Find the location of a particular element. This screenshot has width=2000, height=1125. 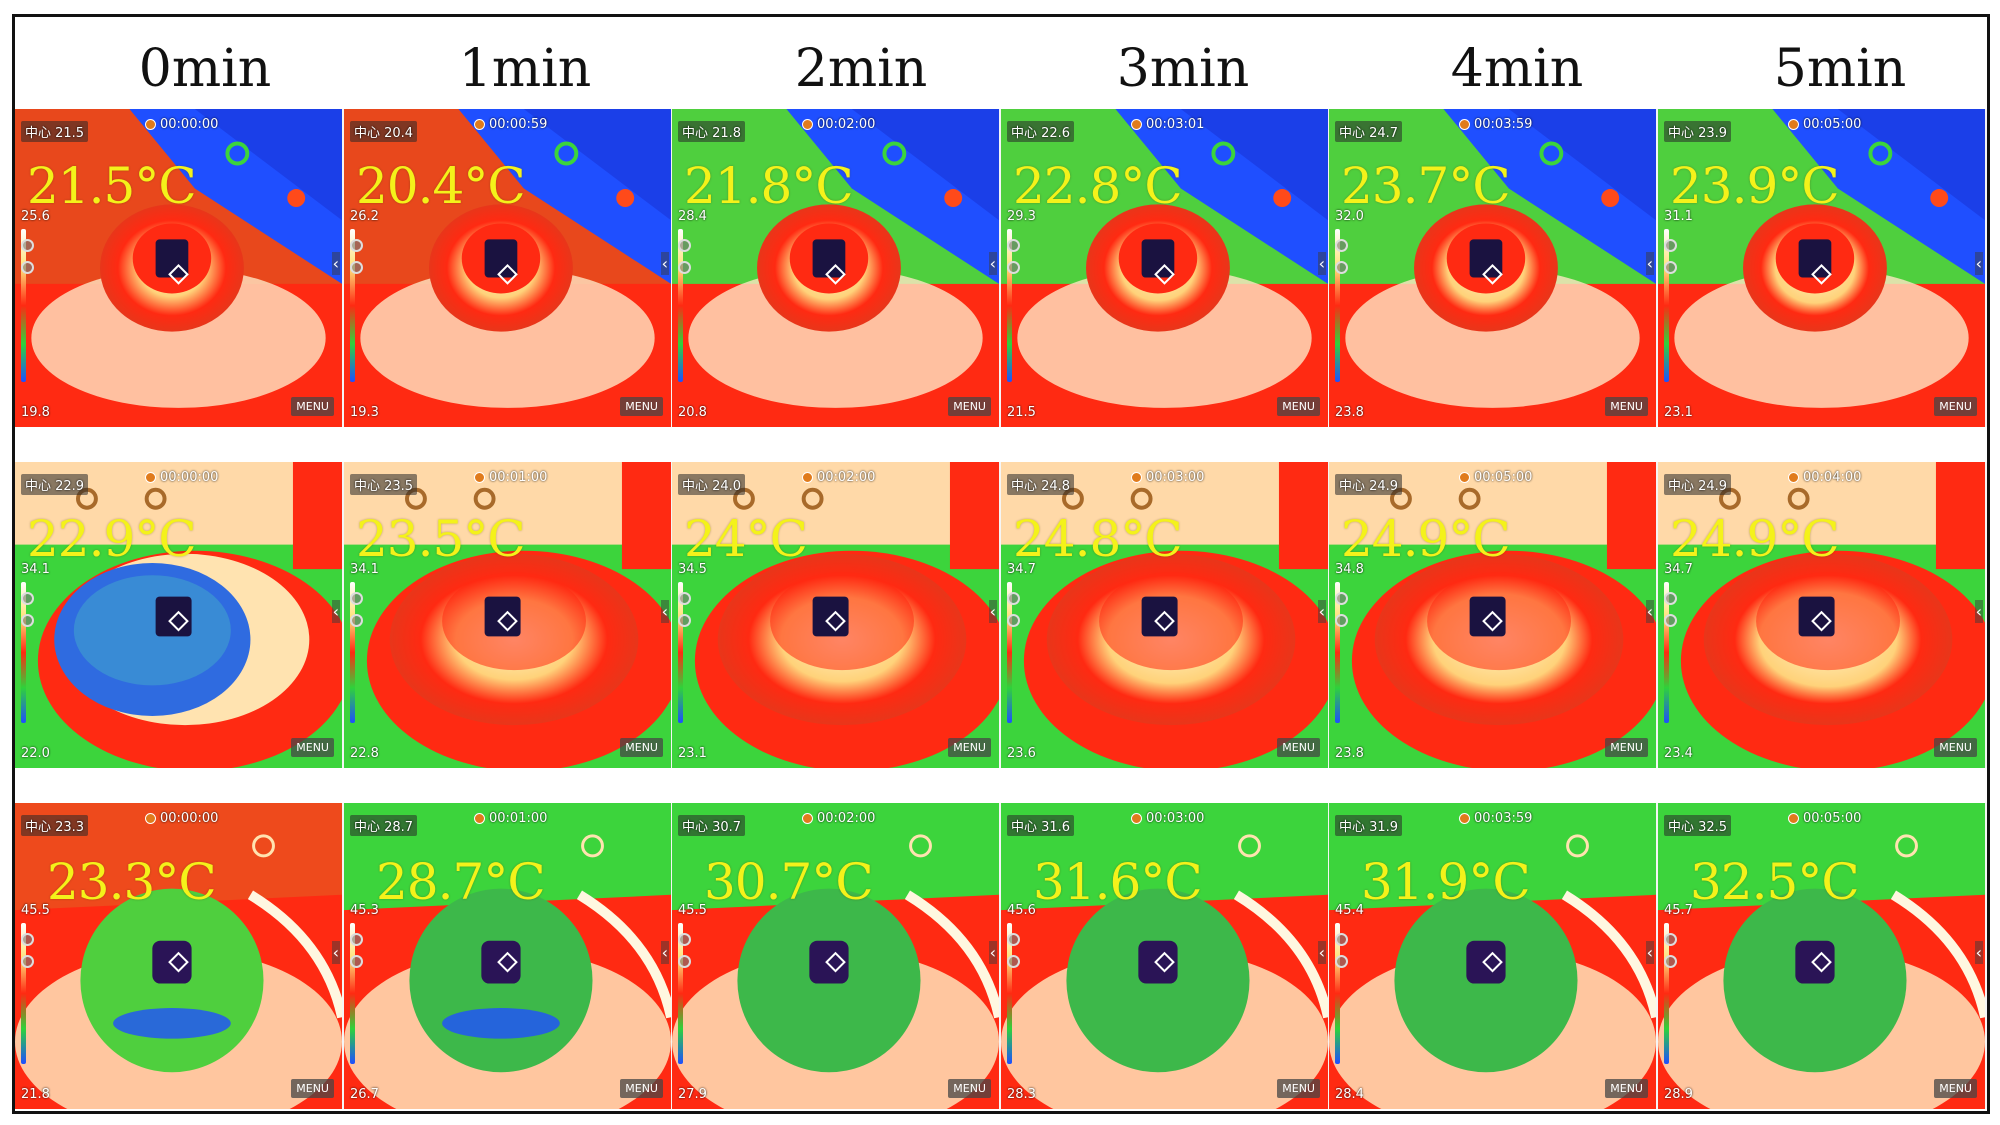

recording-time: 00:00:59 is located at coordinates (510, 124).